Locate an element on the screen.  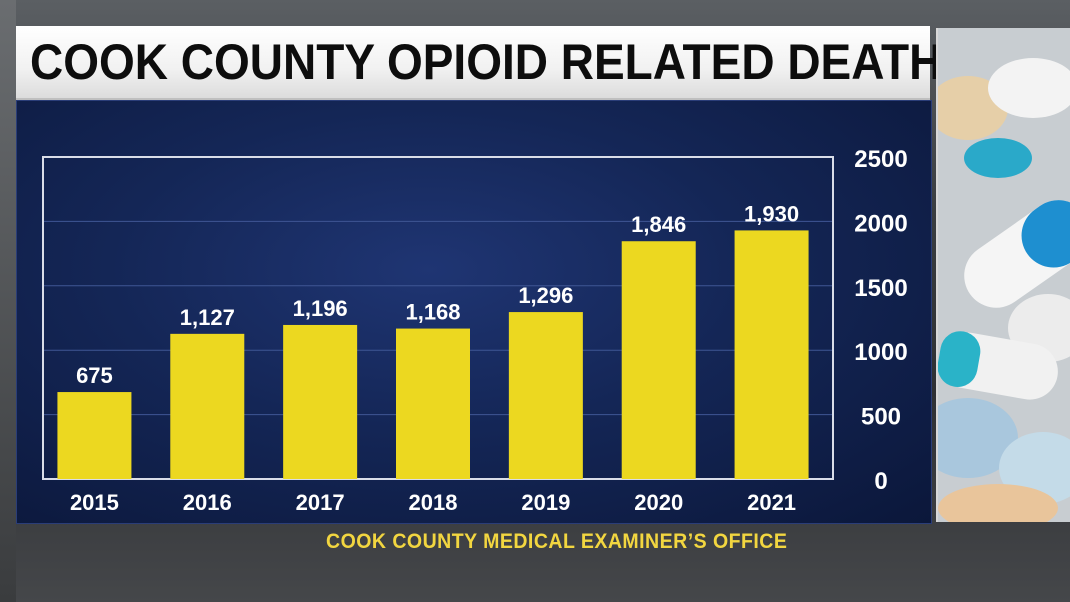
bar-value-label: 1,196 is located at coordinates (320, 308).